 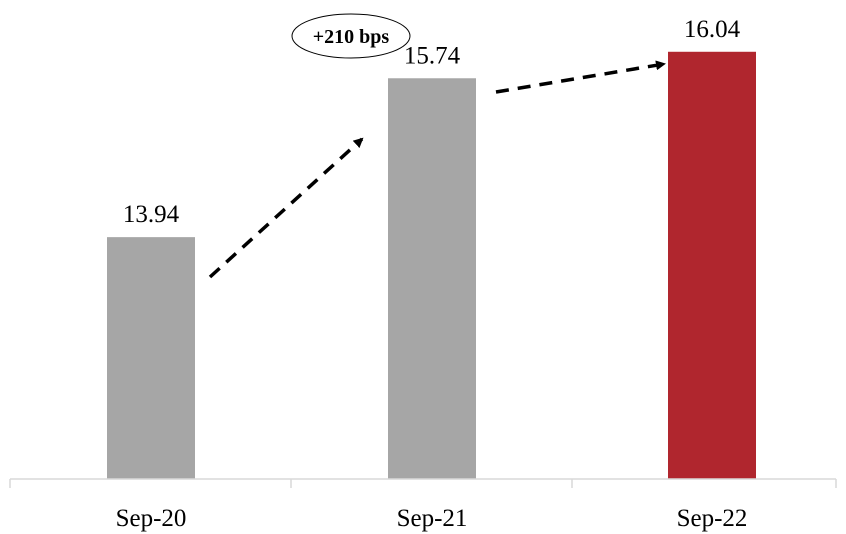 I want to click on tick-label-sep-22: Sep-22, so click(x=712, y=518).